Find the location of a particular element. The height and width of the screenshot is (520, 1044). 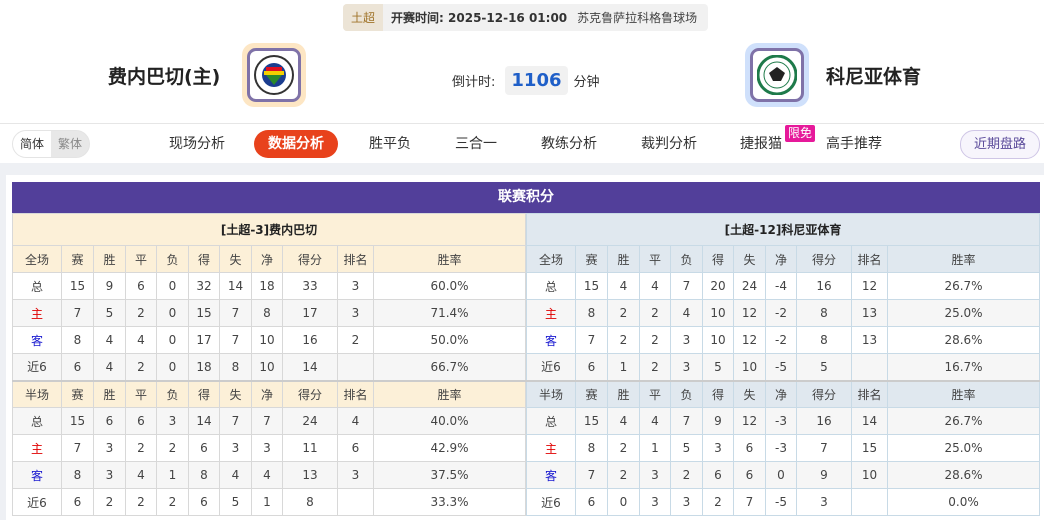

table-caption-row: [土超-12]科尼亚体育 is located at coordinates (783, 229).